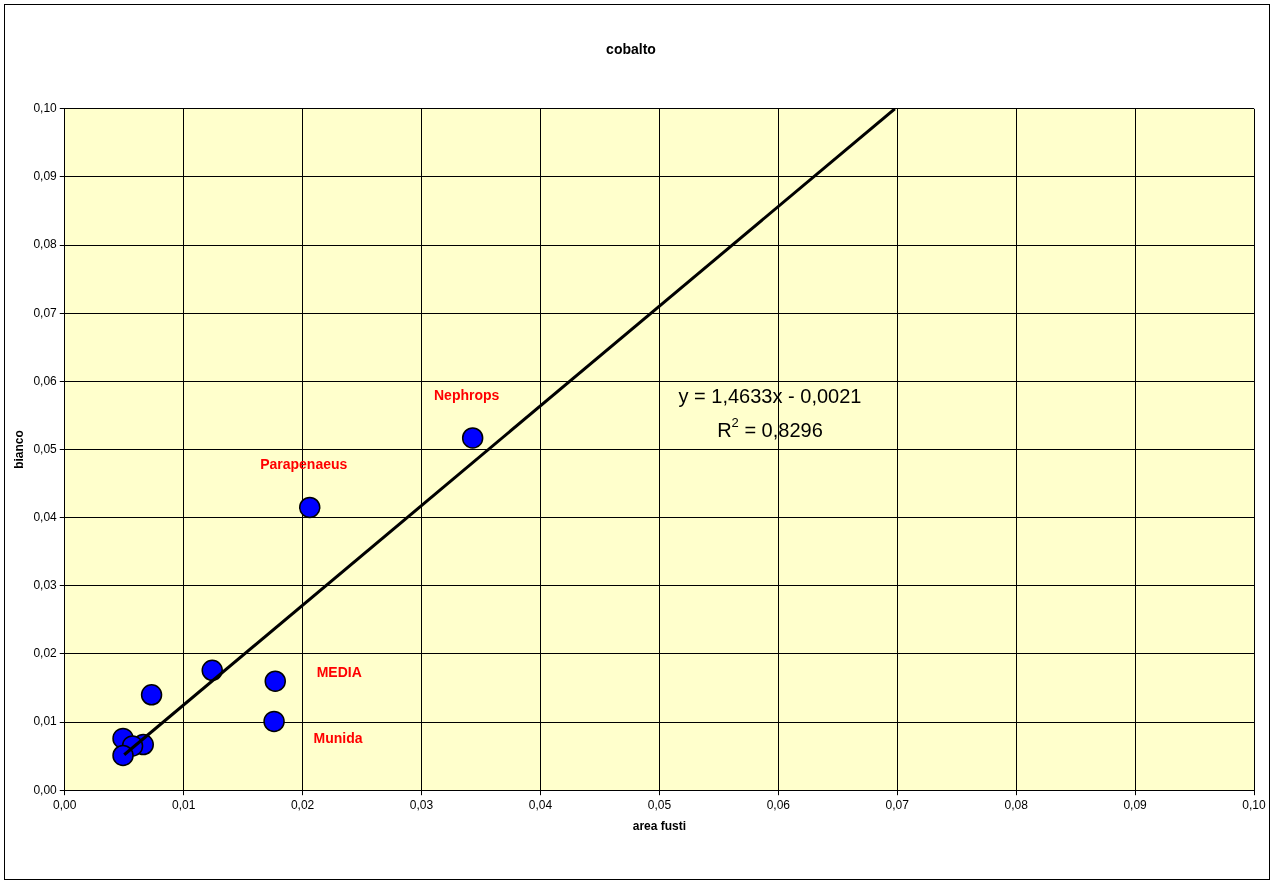 The image size is (1276, 886). Describe the element at coordinates (184, 804) in the screenshot. I see `x-tick-label: 0,01` at that location.